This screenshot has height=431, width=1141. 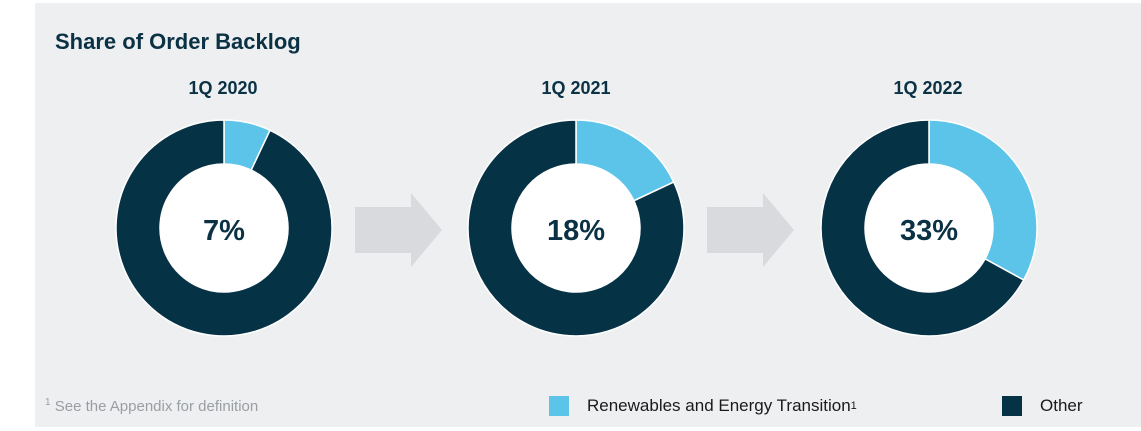 What do you see at coordinates (576, 88) in the screenshot?
I see `year-label-2021: 1Q 2021` at bounding box center [576, 88].